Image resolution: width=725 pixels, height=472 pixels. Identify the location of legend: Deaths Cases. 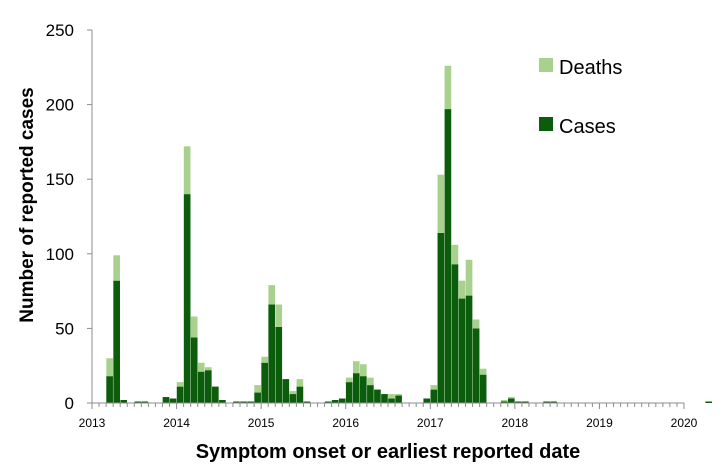
(580, 97).